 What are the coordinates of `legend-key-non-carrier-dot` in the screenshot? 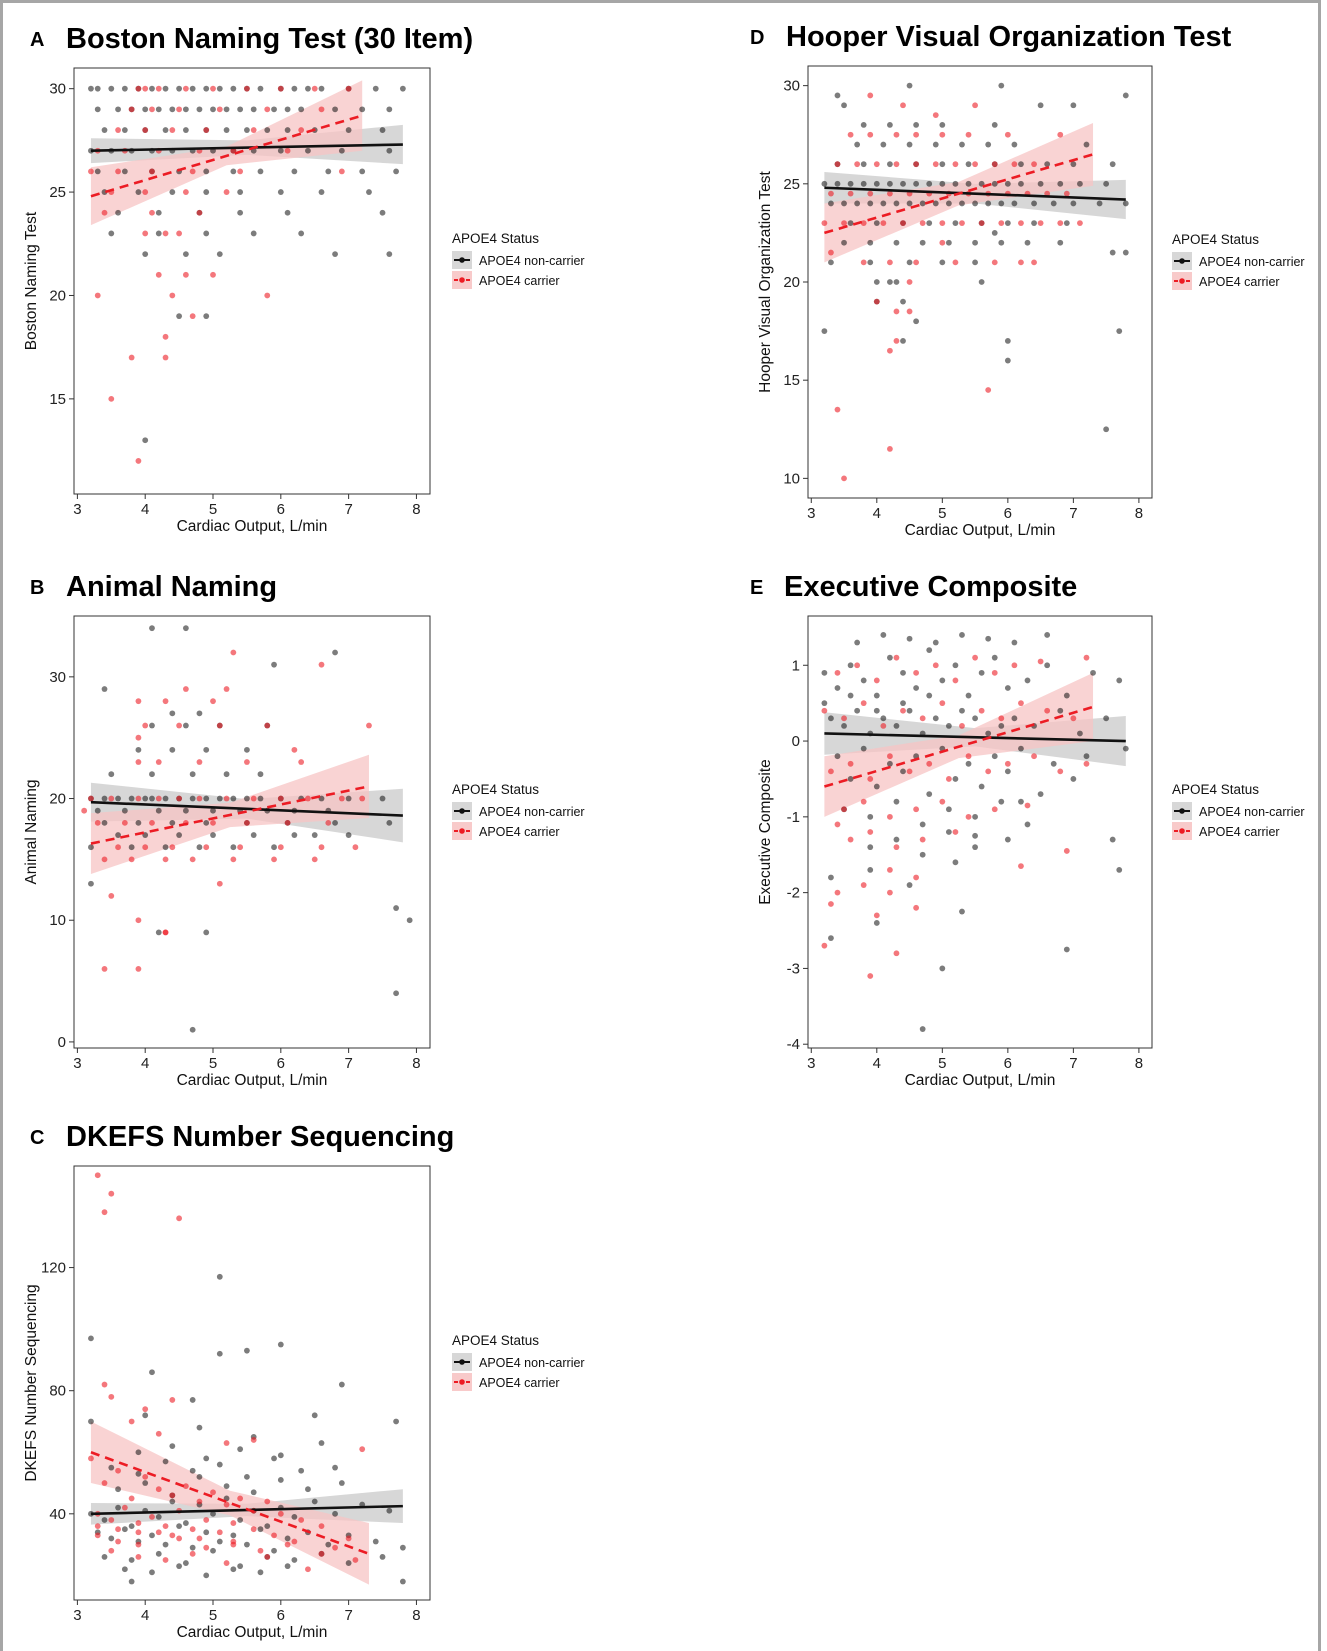 It's located at (462, 260).